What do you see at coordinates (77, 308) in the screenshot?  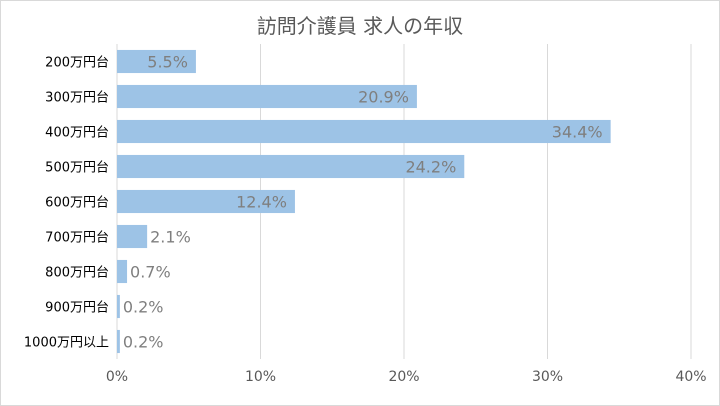 I see `category-label: 900万円台` at bounding box center [77, 308].